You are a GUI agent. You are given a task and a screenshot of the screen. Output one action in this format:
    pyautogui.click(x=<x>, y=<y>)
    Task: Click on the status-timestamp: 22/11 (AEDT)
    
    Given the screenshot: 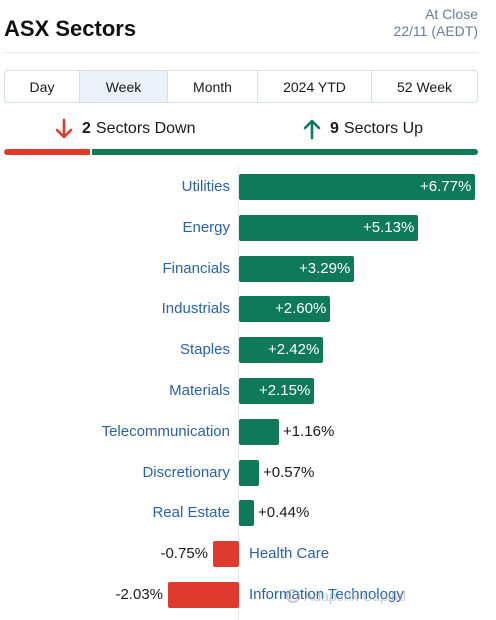 What is the action you would take?
    pyautogui.click(x=435, y=31)
    